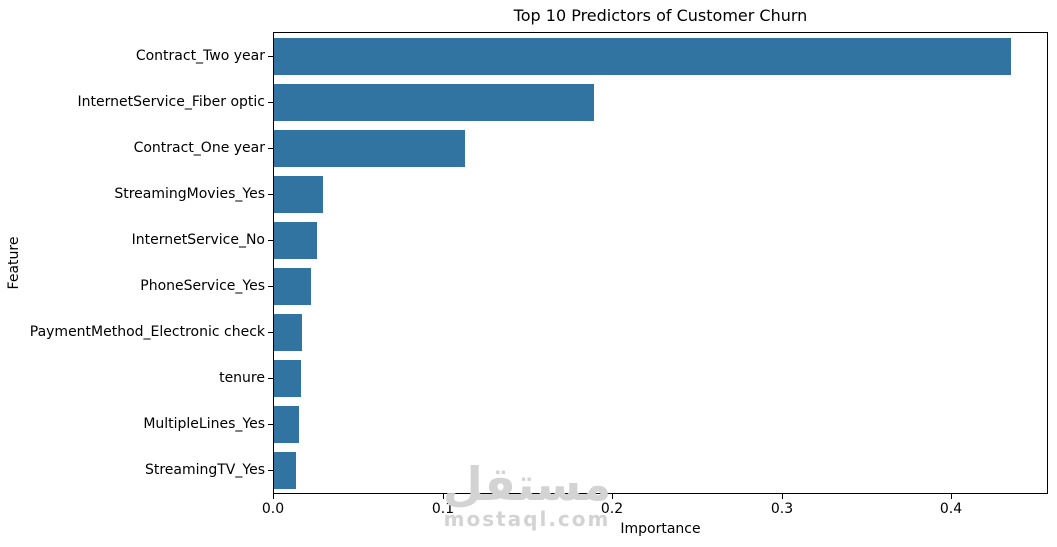 The image size is (1057, 547). What do you see at coordinates (660, 529) in the screenshot?
I see `x-axis-label: Importance` at bounding box center [660, 529].